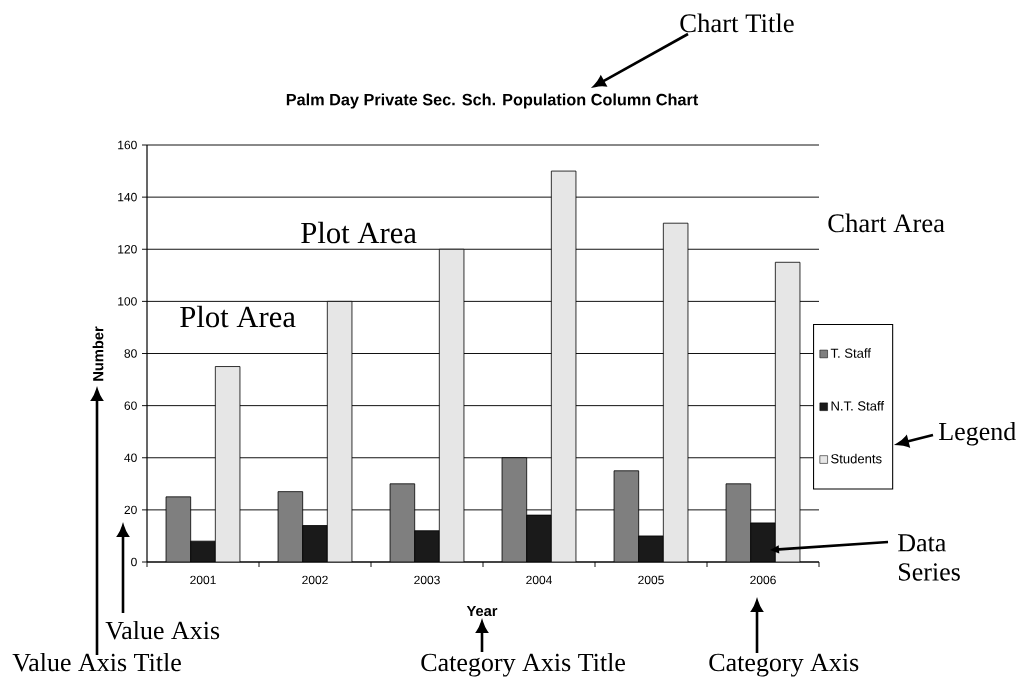 Image resolution: width=1019 pixels, height=678 pixels. I want to click on x-tick-label: 2002, so click(315, 580).